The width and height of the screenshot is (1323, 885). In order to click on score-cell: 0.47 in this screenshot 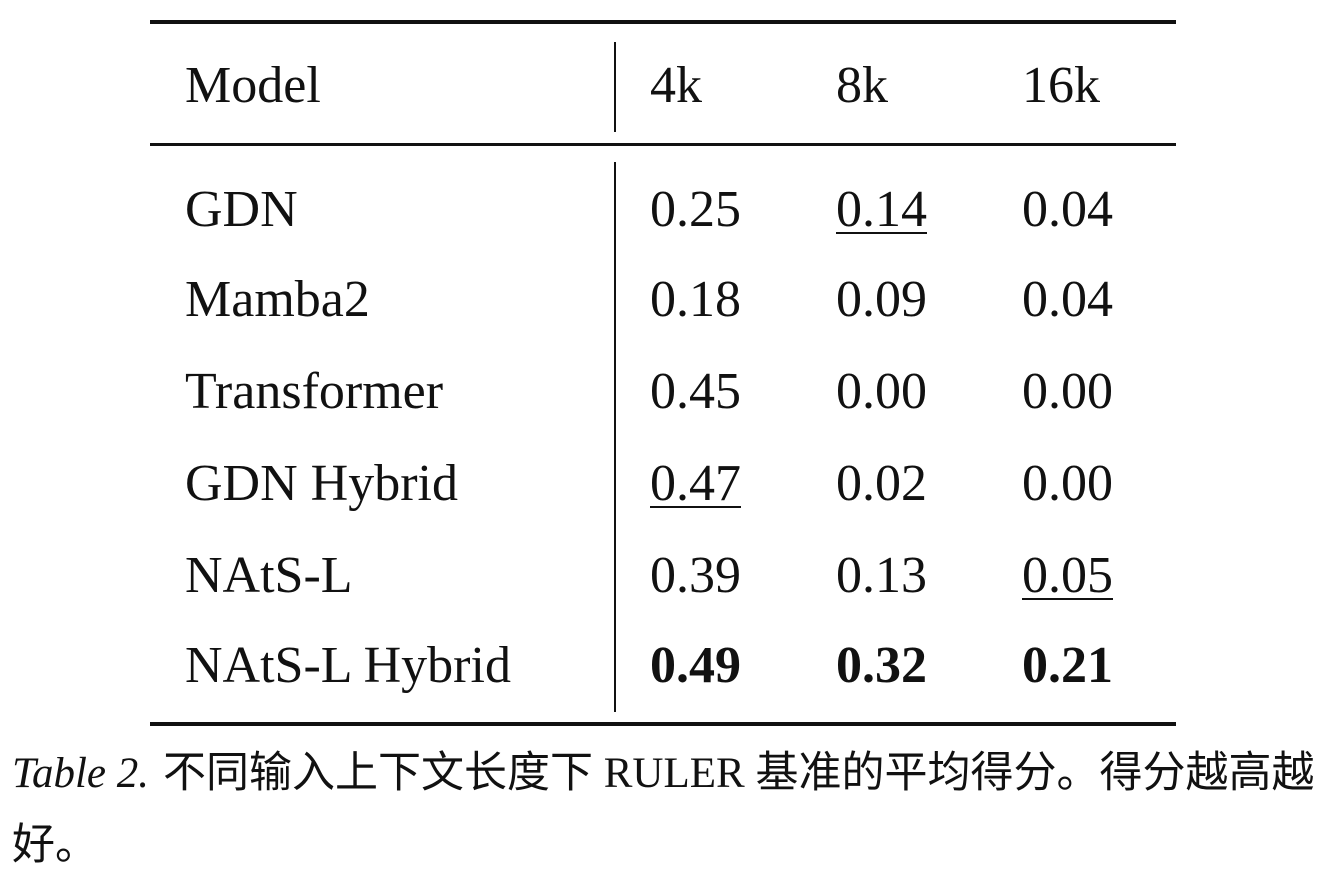, I will do `click(695, 483)`.